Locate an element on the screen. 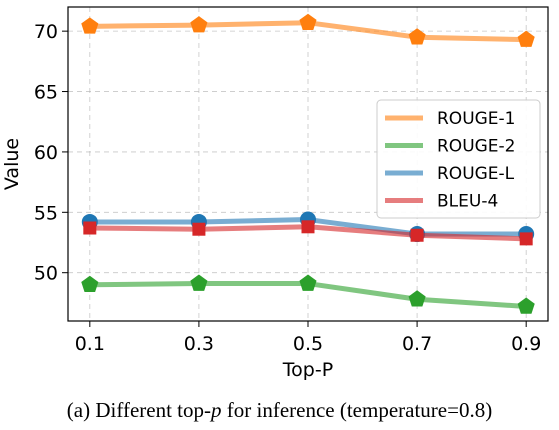 This screenshot has height=430, width=559. legend-label: ROUGE-2 is located at coordinates (476, 147).